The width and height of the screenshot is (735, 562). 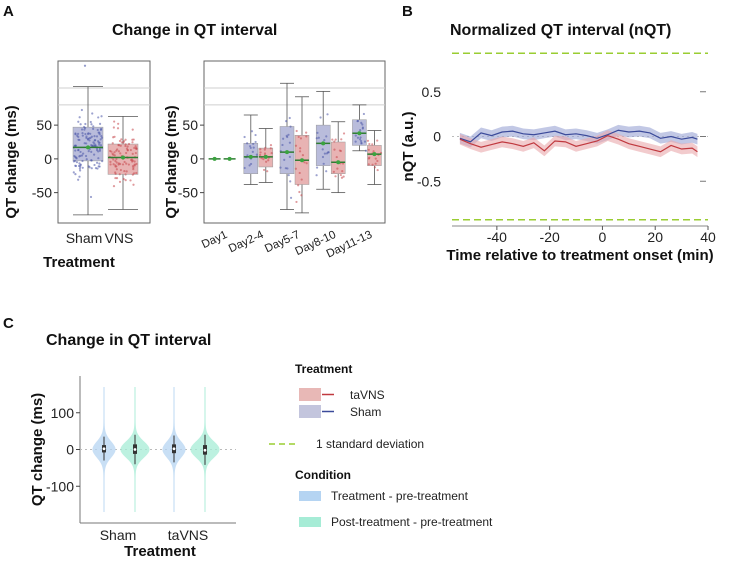 I want to click on b-band-sham, so click(x=578, y=136).